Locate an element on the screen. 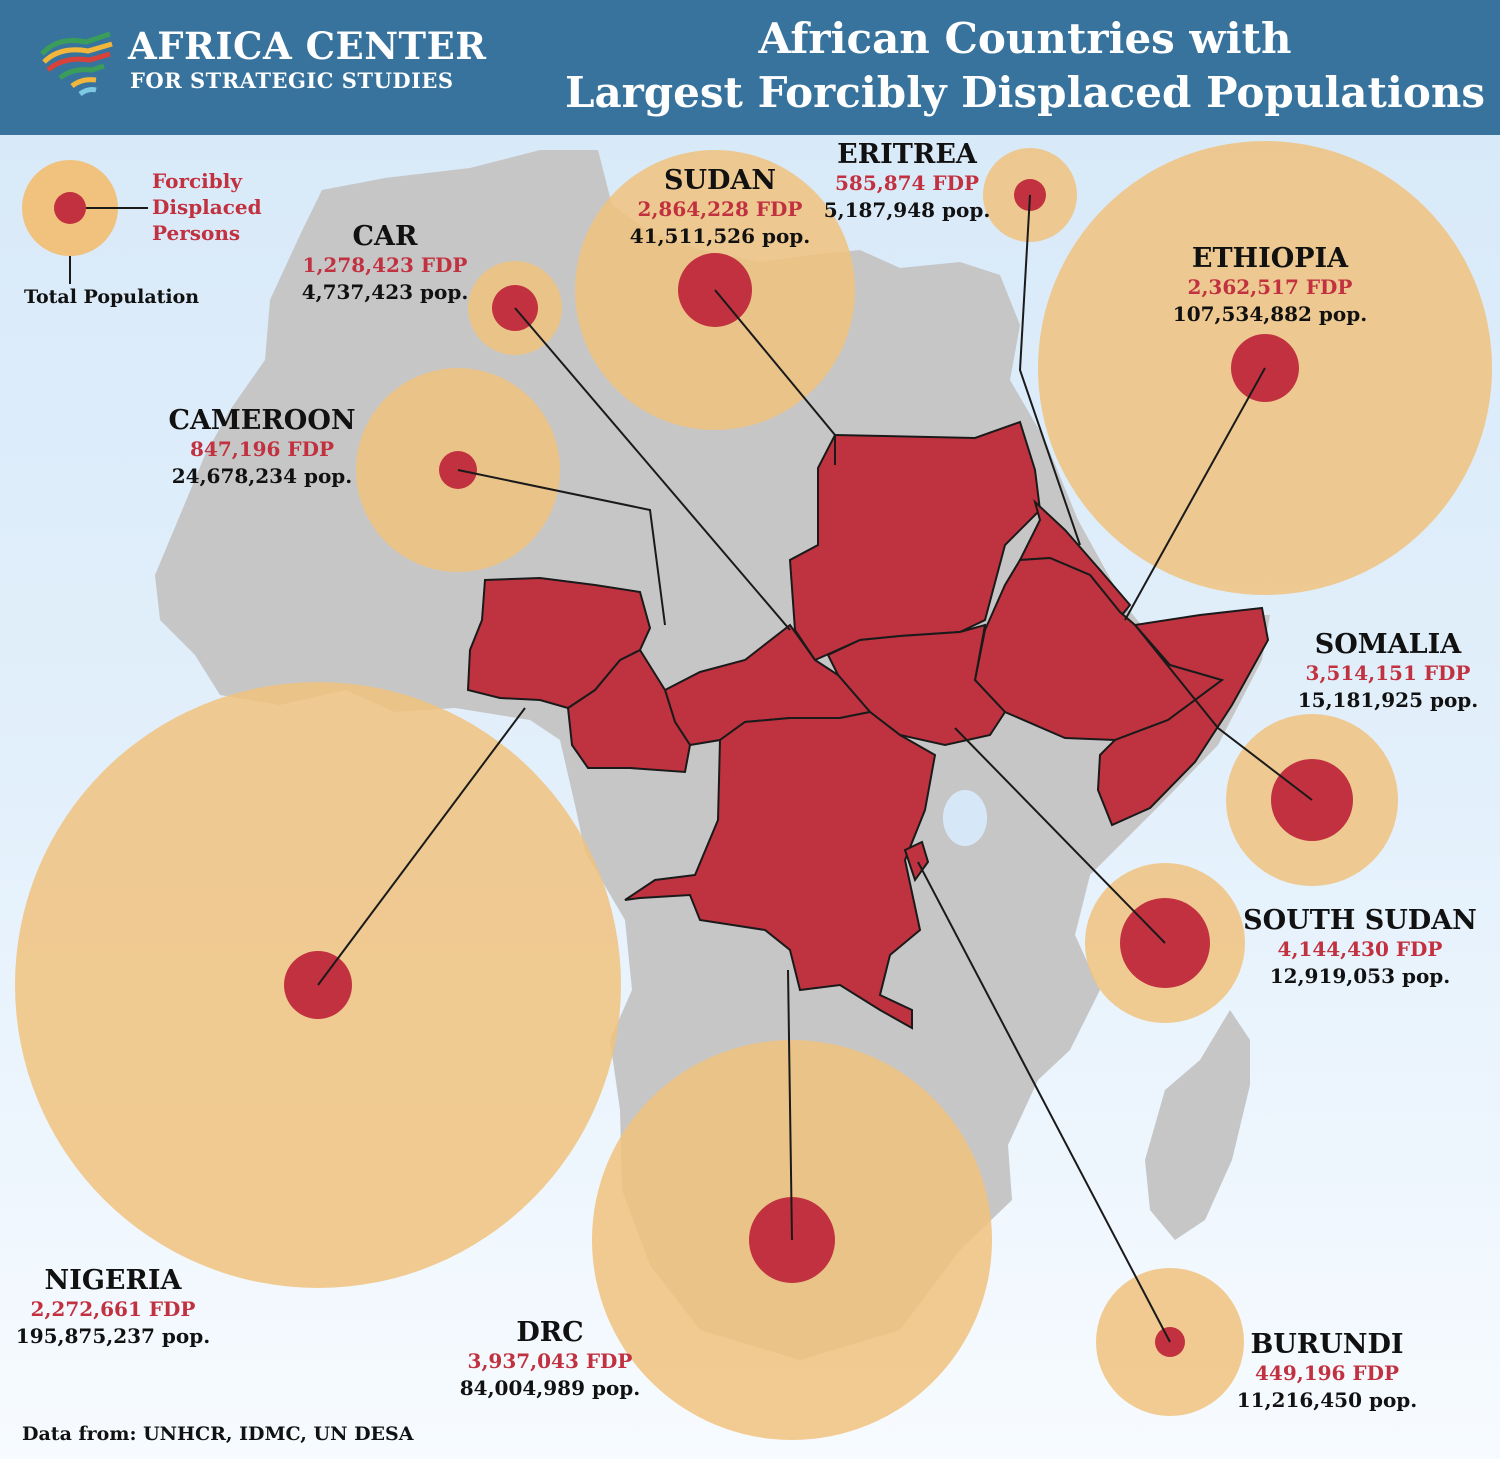 This screenshot has height=1459, width=1500. page-title-line-2: Largest Forcibly Displaced Populations is located at coordinates (1025, 92).